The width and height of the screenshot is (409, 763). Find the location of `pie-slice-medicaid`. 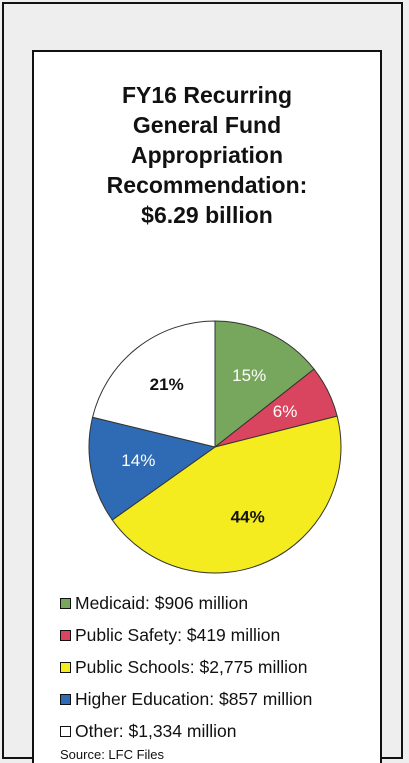

pie-slice-medicaid is located at coordinates (264, 384).